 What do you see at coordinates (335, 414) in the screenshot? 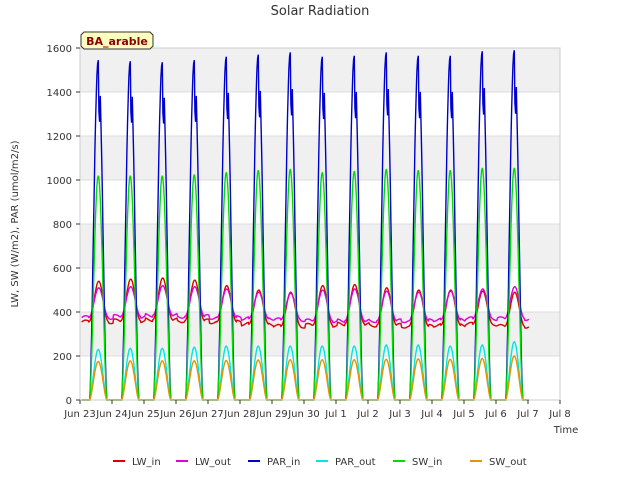
I see `x-tick-label: Jul 1` at bounding box center [335, 414].